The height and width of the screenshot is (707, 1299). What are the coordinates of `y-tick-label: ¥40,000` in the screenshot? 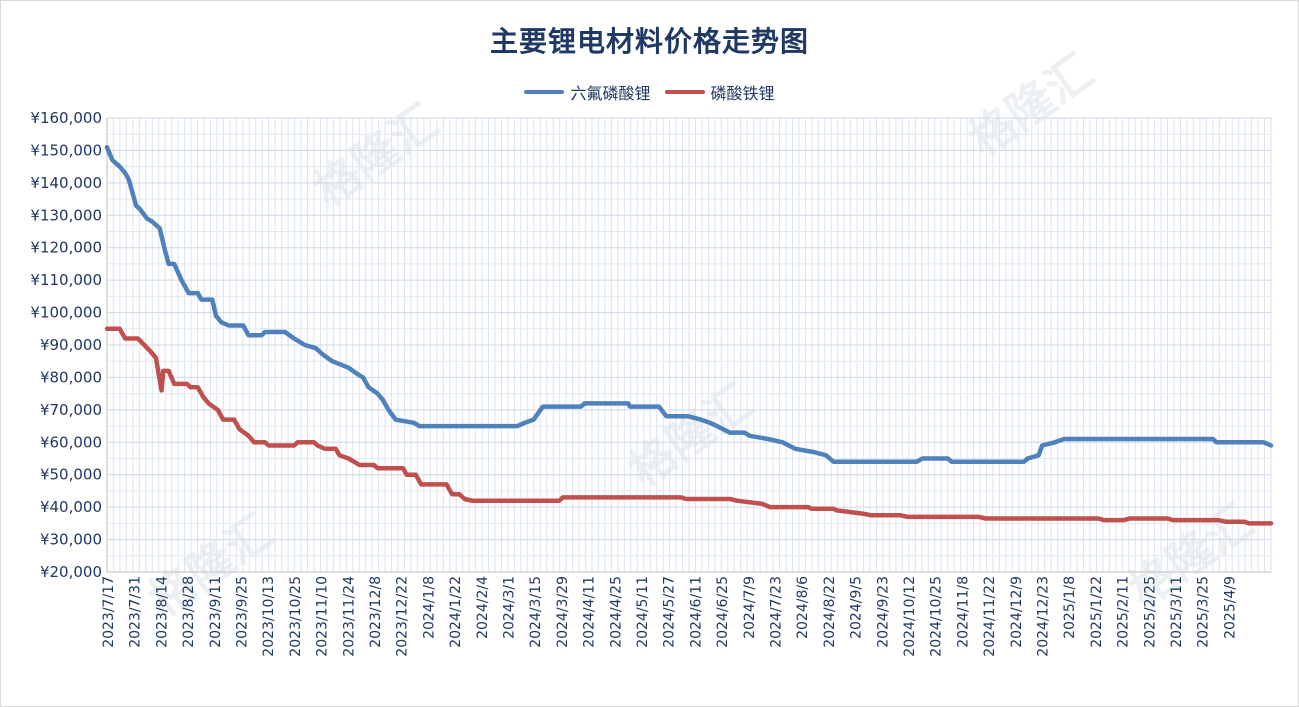 It's located at (71, 507).